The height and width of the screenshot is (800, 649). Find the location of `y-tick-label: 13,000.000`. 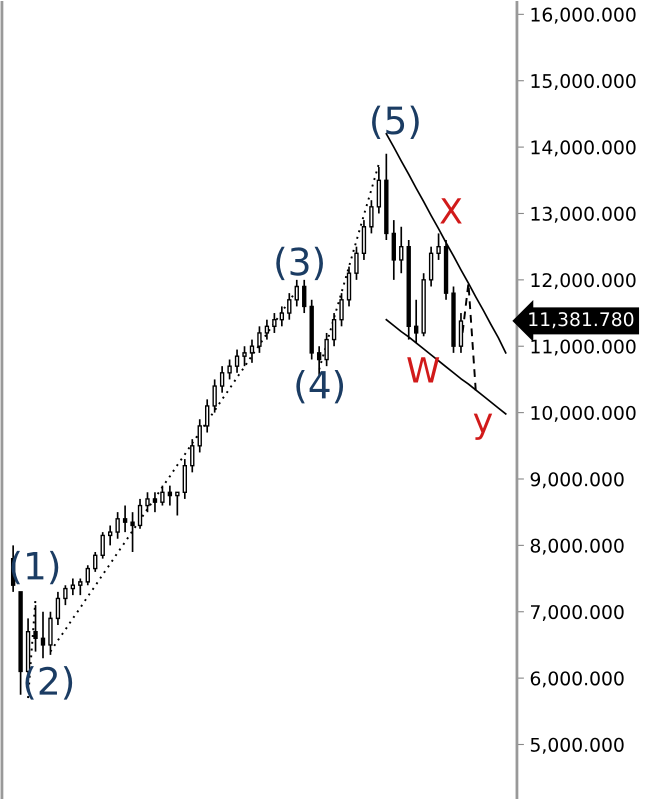

y-tick-label: 13,000.000 is located at coordinates (584, 214).